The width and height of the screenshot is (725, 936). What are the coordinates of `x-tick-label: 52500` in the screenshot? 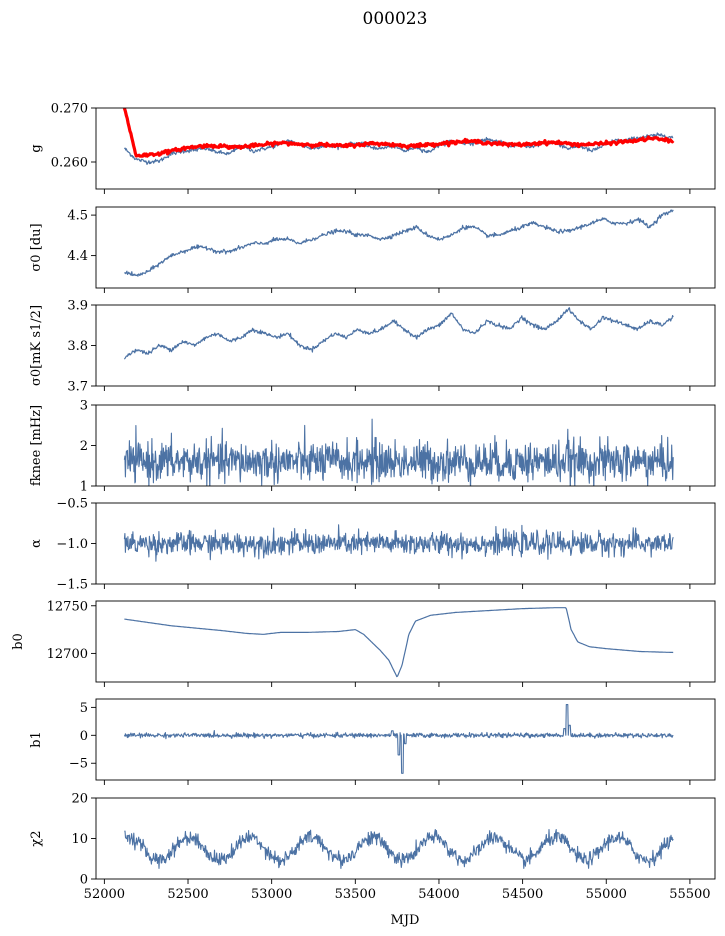 It's located at (187, 894).